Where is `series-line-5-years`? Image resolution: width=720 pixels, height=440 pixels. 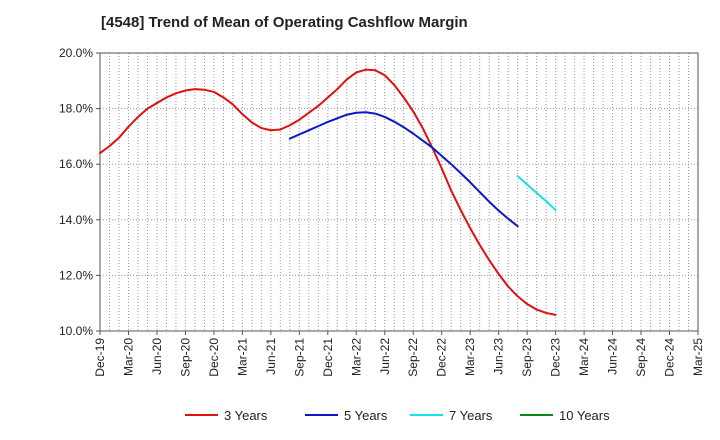 series-line-5-years is located at coordinates (403, 169).